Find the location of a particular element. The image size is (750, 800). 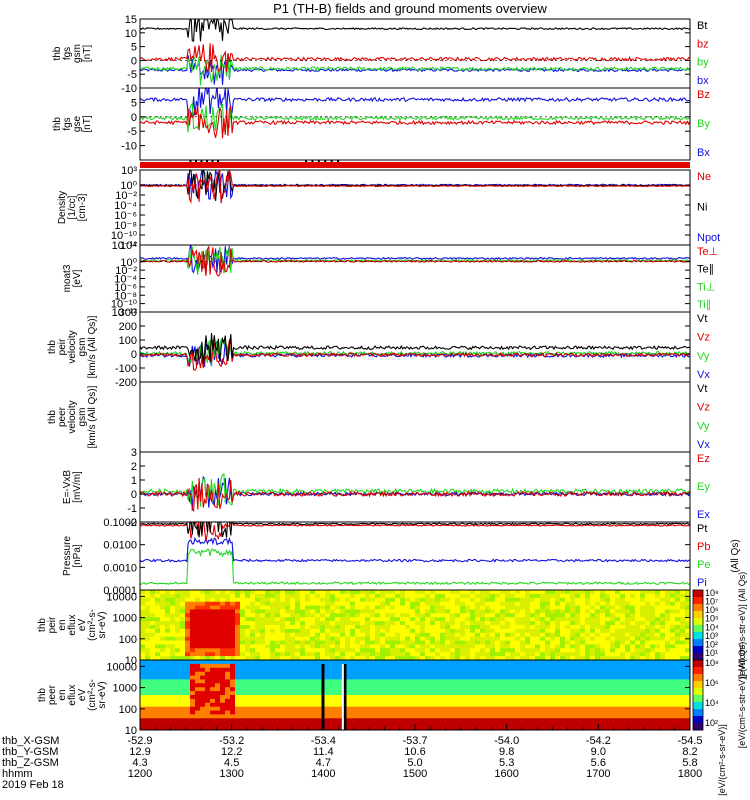

series-line-Pt is located at coordinates (415, 530).